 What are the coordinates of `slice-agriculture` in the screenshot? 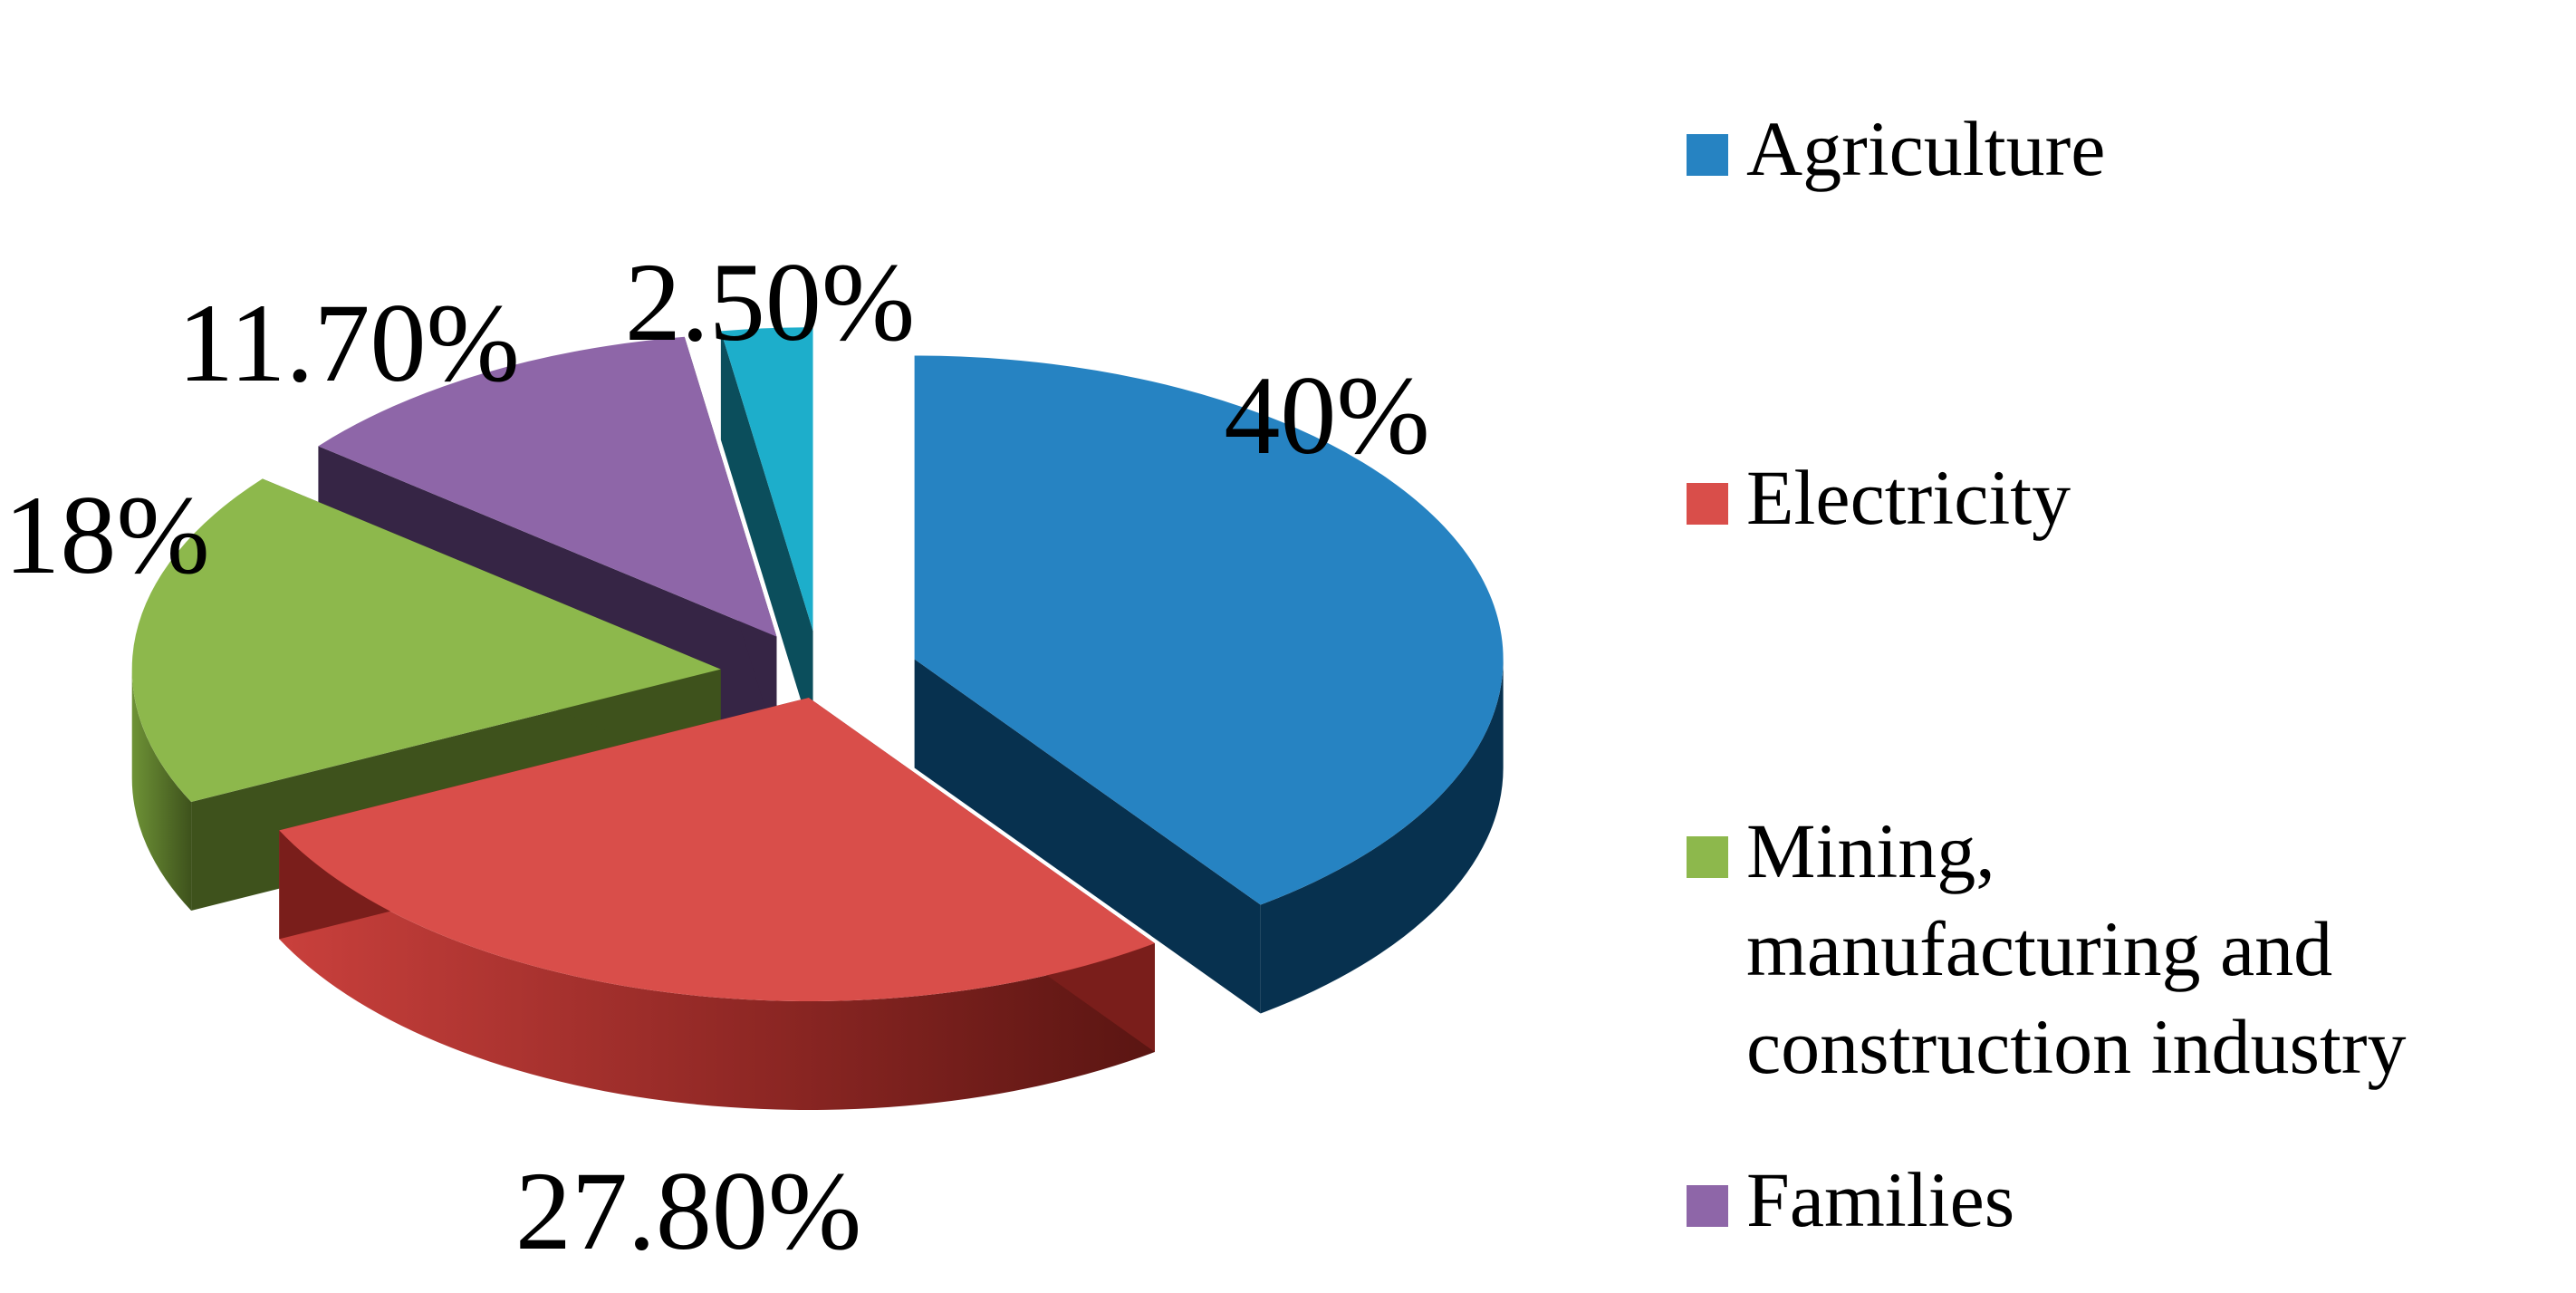 It's located at (1209, 684).